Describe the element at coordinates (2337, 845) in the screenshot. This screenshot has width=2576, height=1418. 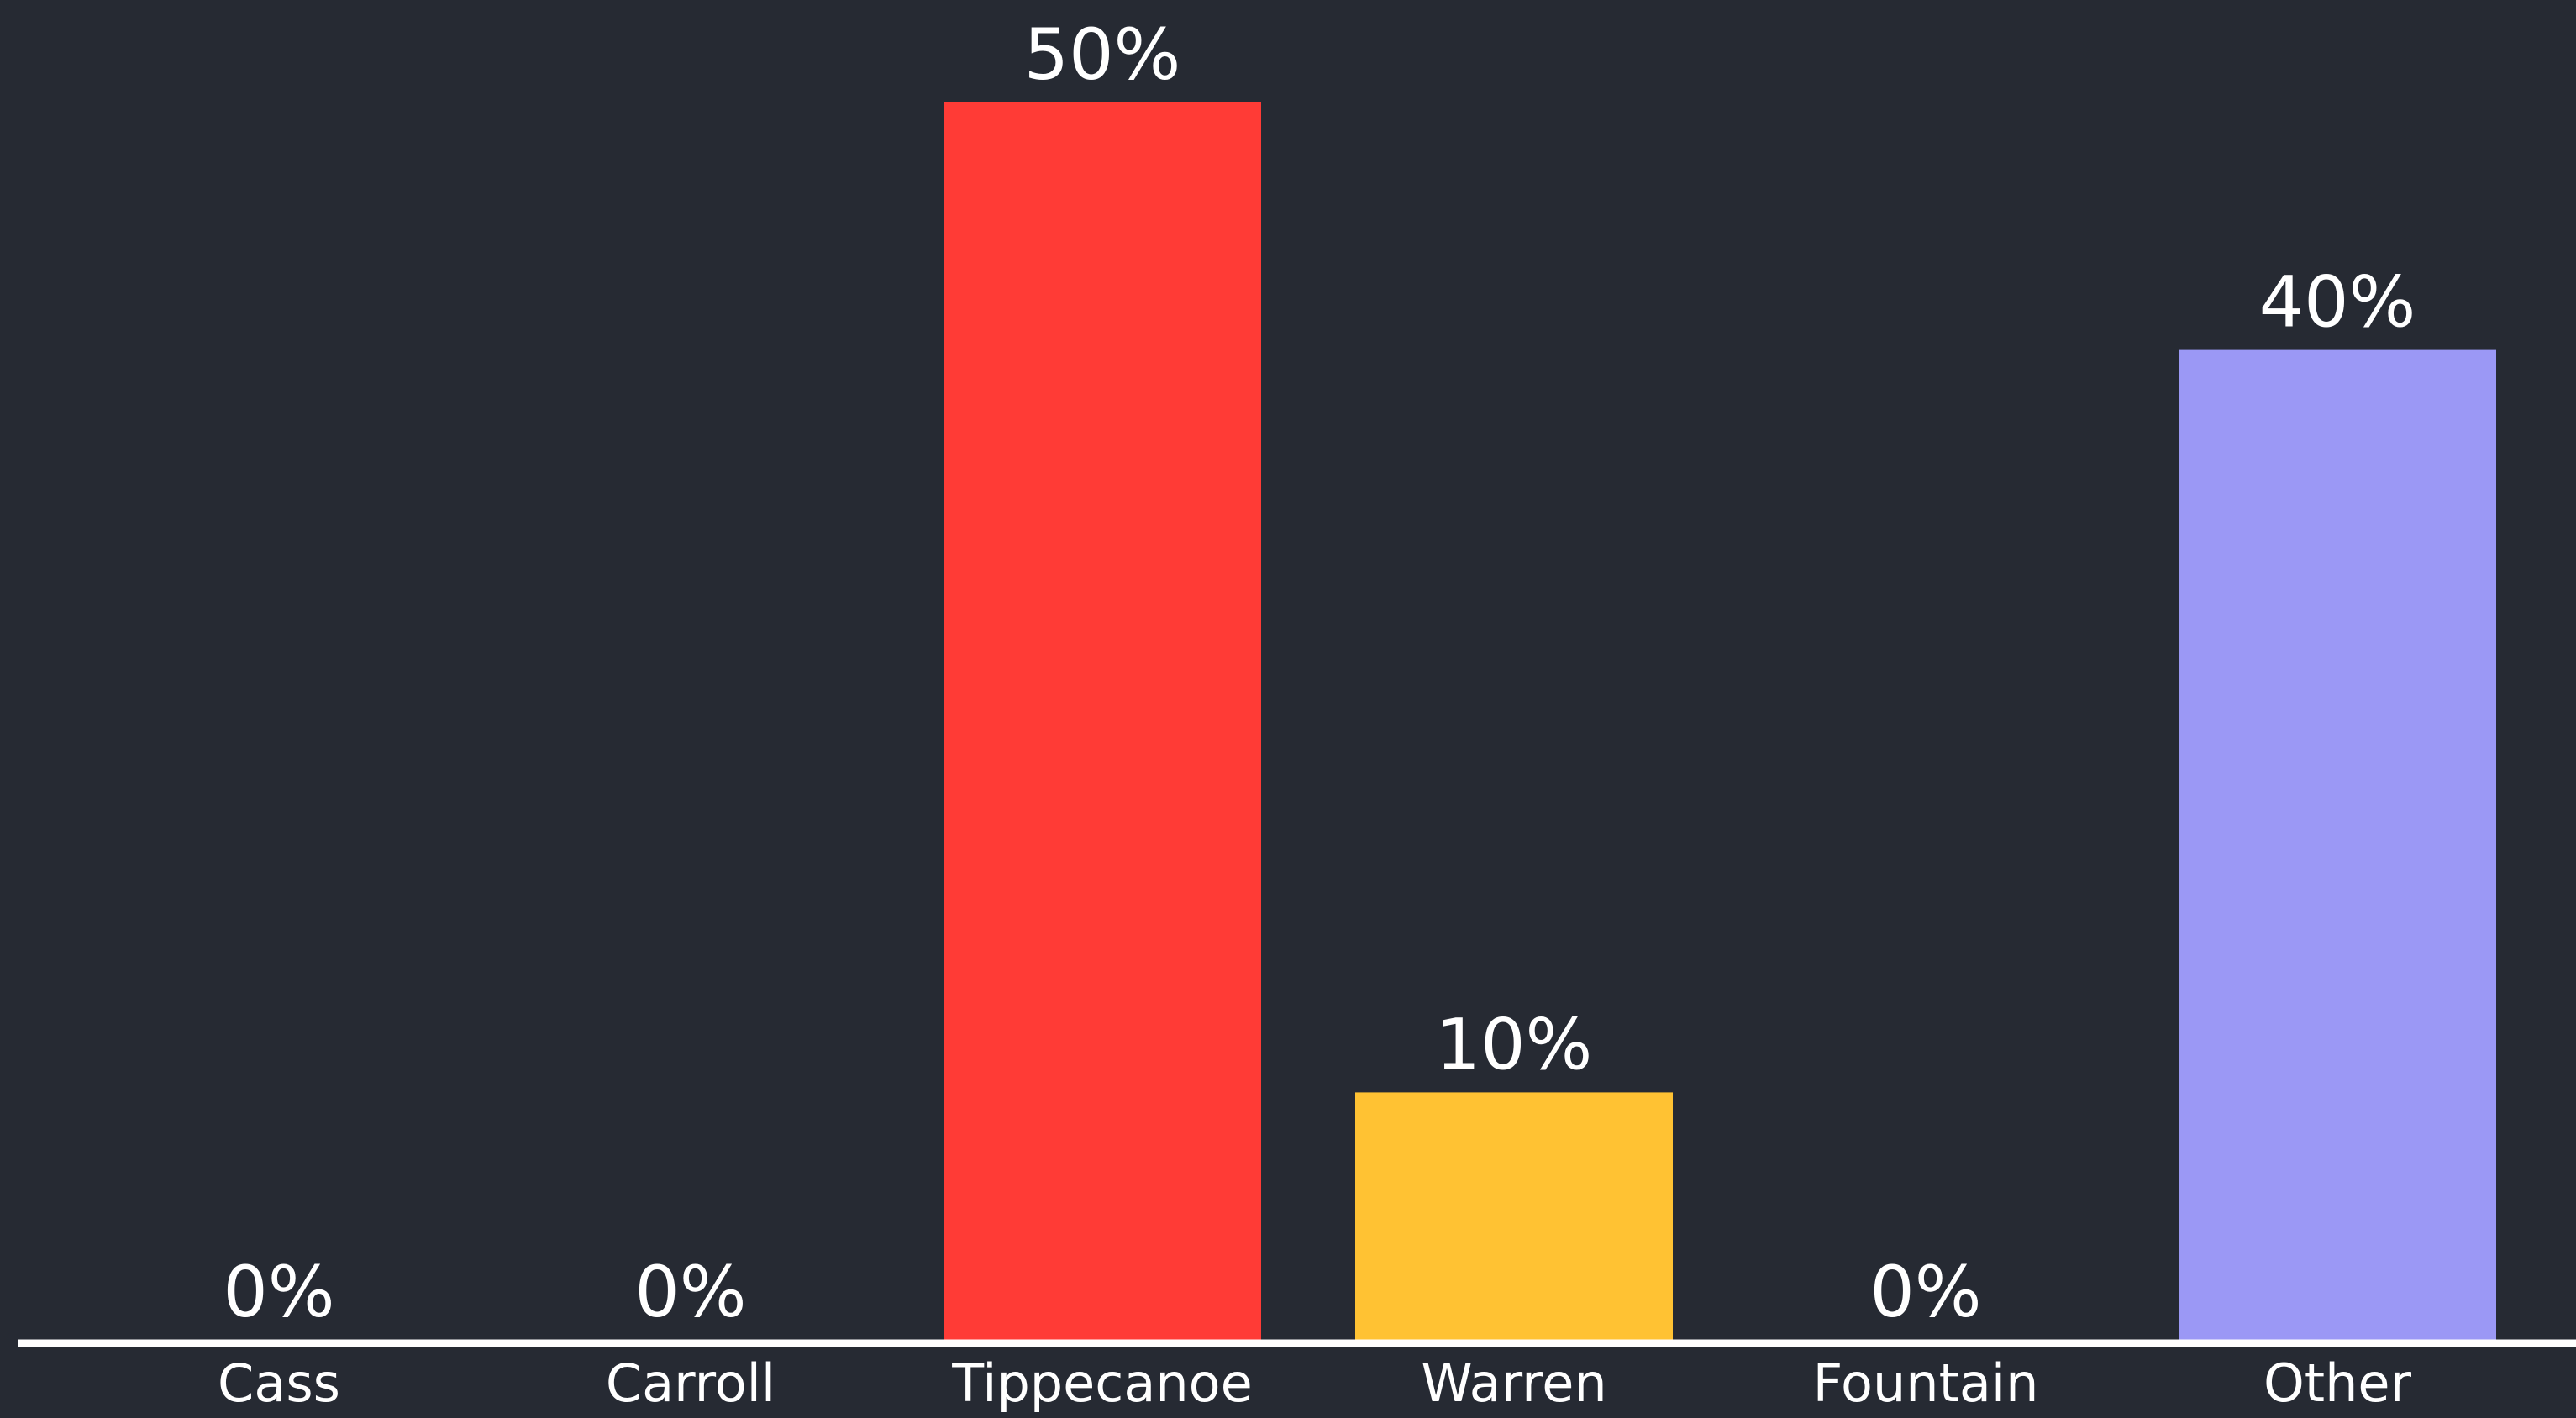
I see `bar-other` at that location.